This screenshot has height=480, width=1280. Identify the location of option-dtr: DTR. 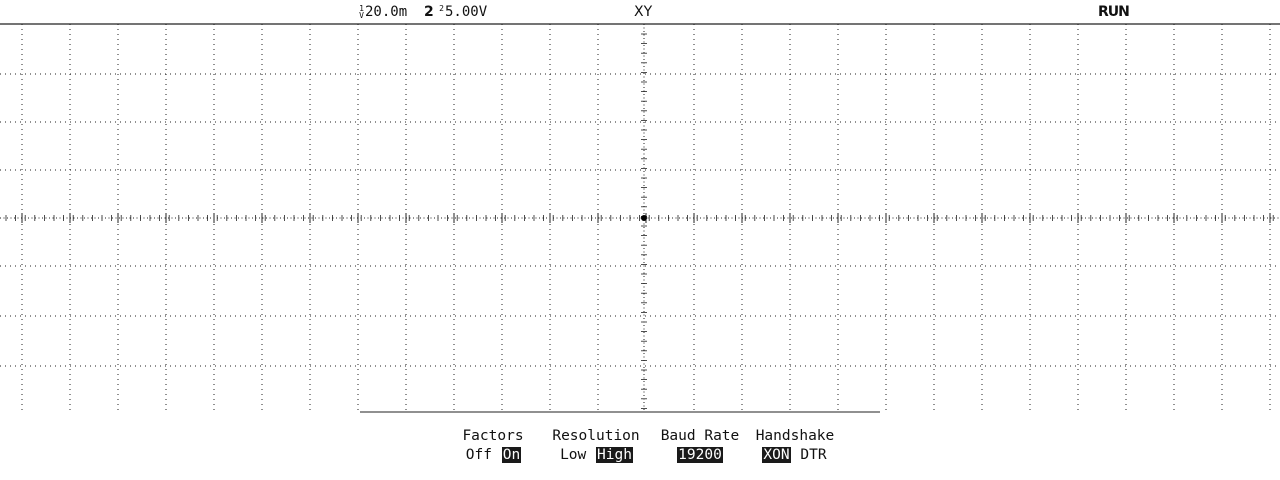
(813, 455).